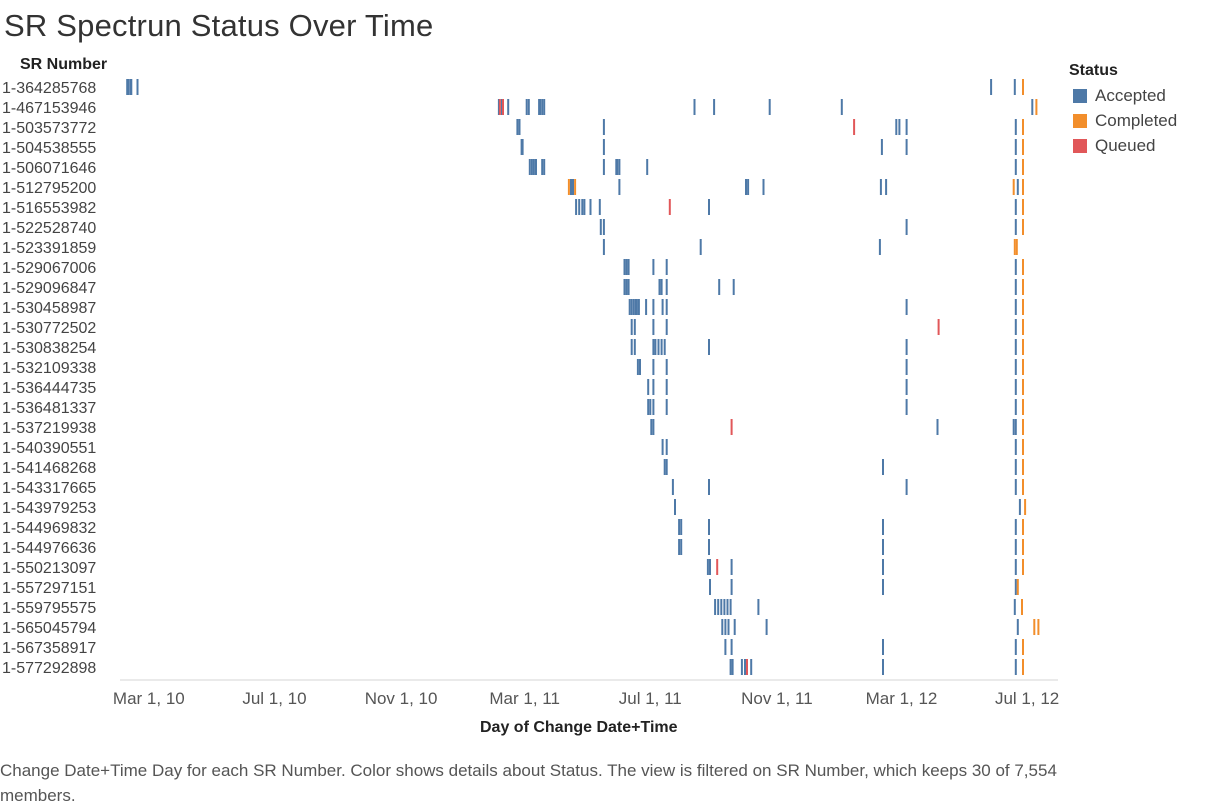  I want to click on row-label: 1-529096847, so click(49, 288).